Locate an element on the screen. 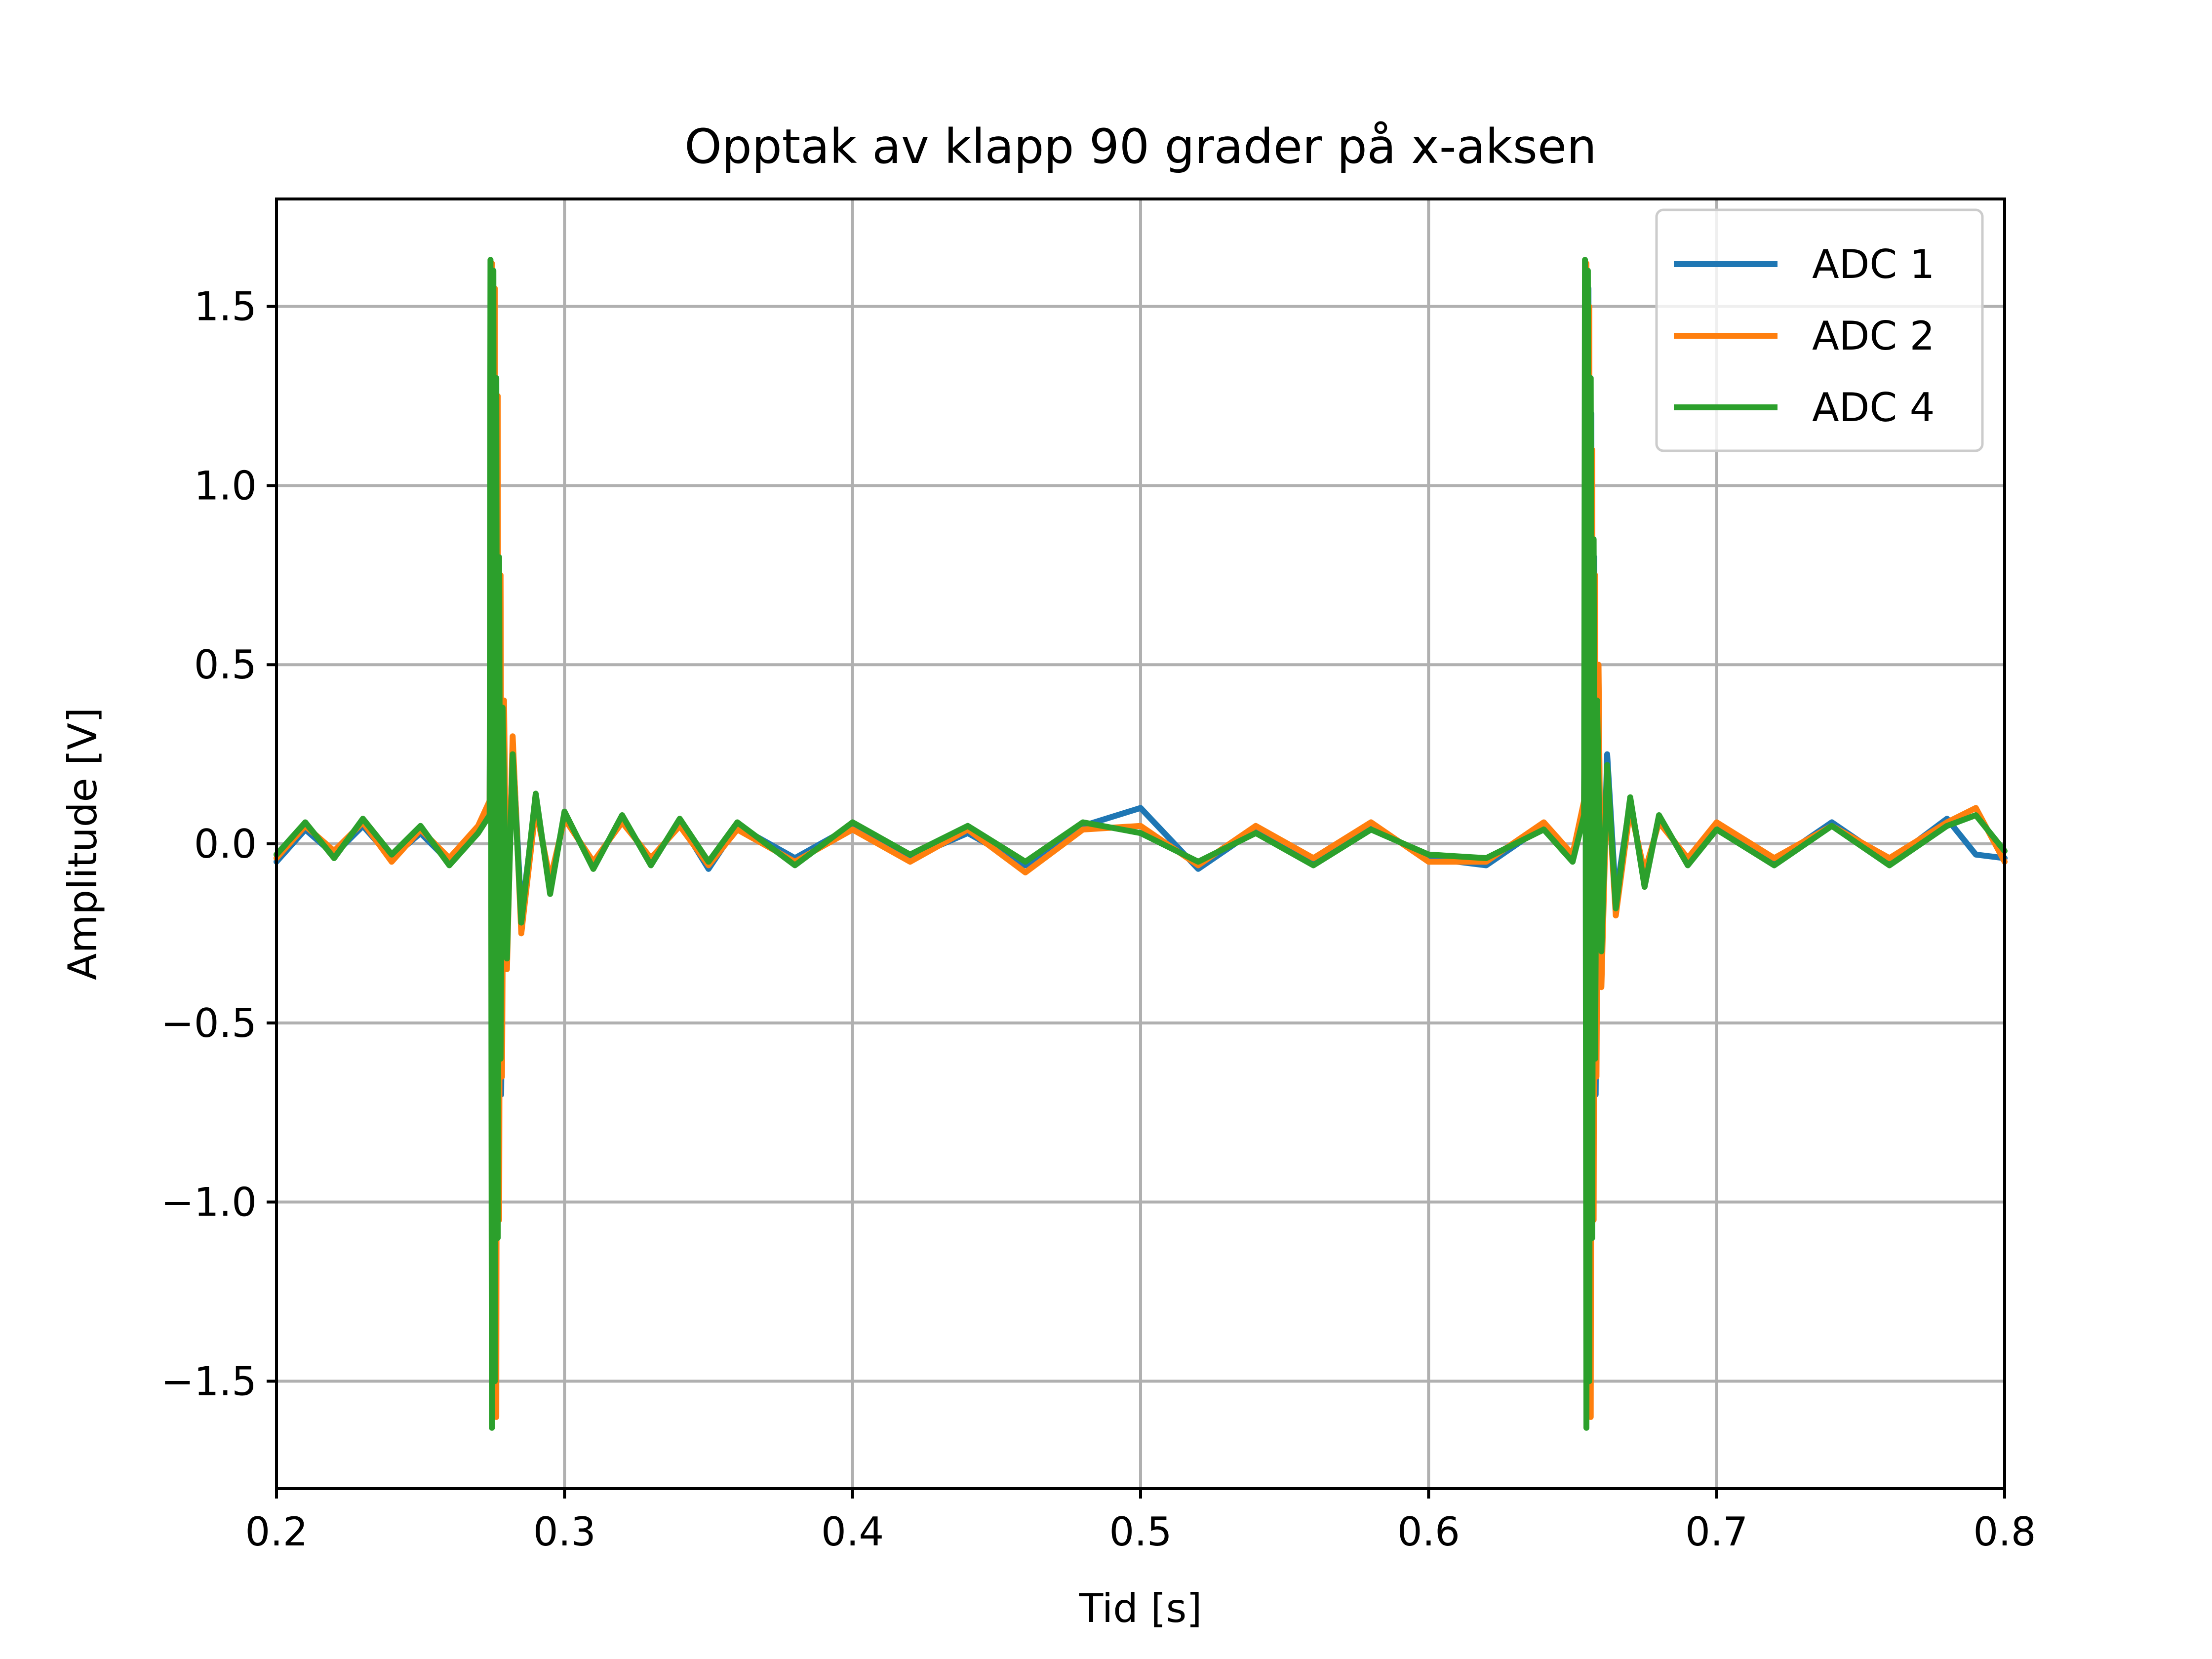 The height and width of the screenshot is (1659, 2212). legend-label-2: ADC 2 is located at coordinates (1874, 336).